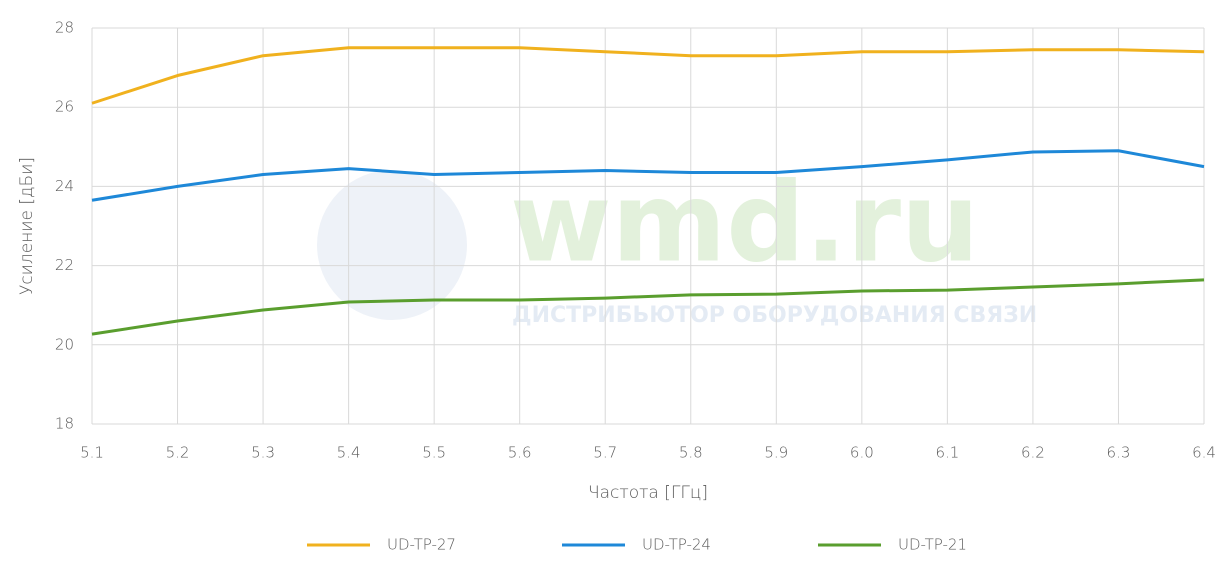 Image resolution: width=1229 pixels, height=571 pixels. What do you see at coordinates (932, 545) in the screenshot?
I see `legend-label: UD-TP-21` at bounding box center [932, 545].